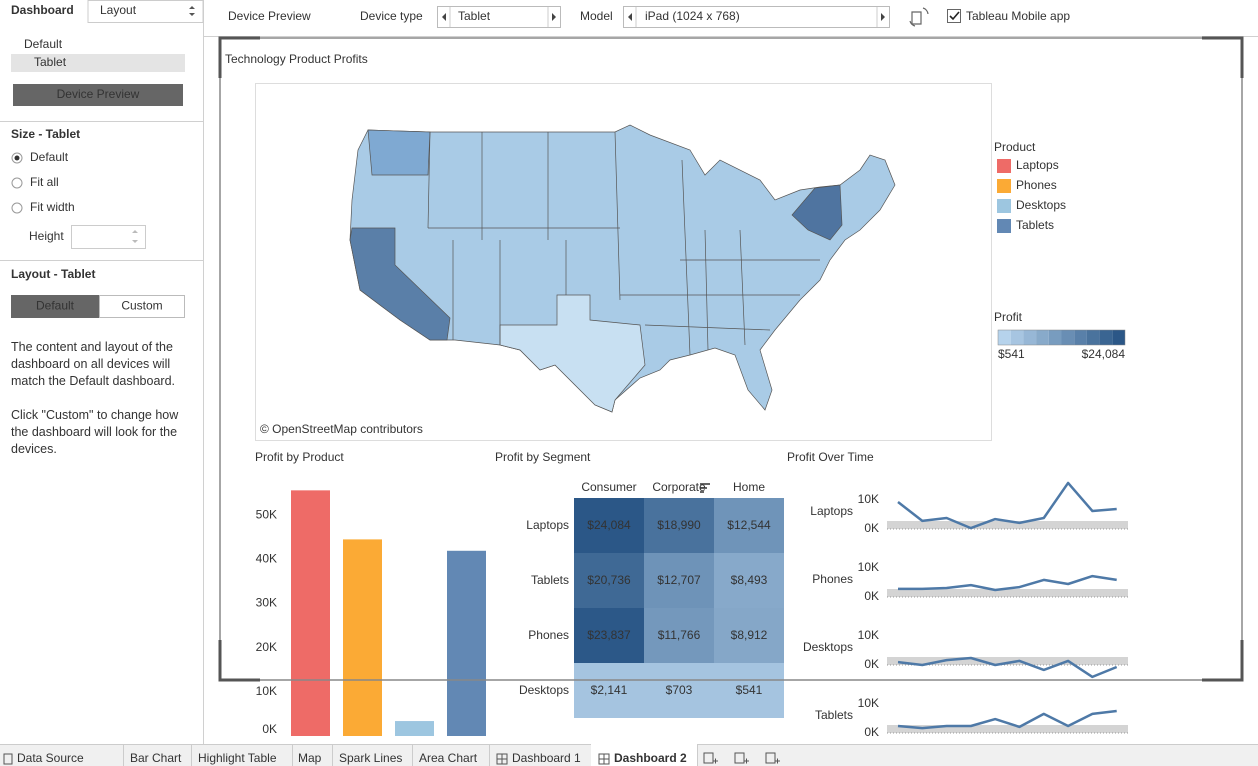 The width and height of the screenshot is (1258, 766). What do you see at coordinates (266, 603) in the screenshot?
I see `y-tick-label: 30K` at bounding box center [266, 603].